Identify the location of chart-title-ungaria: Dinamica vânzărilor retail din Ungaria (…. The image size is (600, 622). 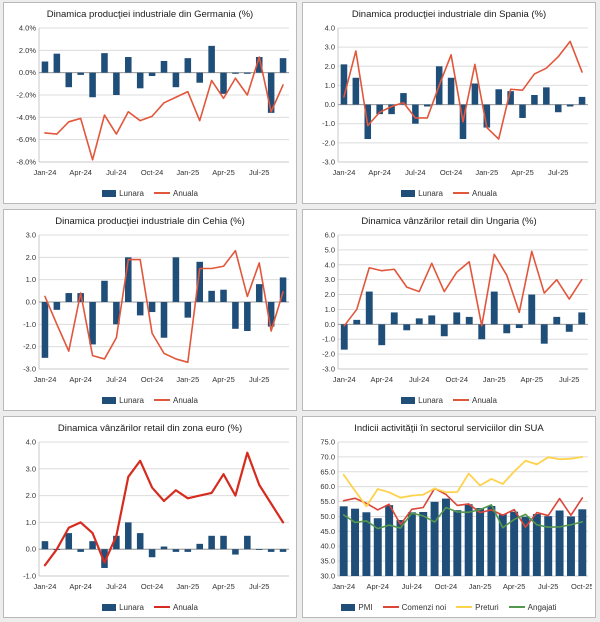
(449, 221).